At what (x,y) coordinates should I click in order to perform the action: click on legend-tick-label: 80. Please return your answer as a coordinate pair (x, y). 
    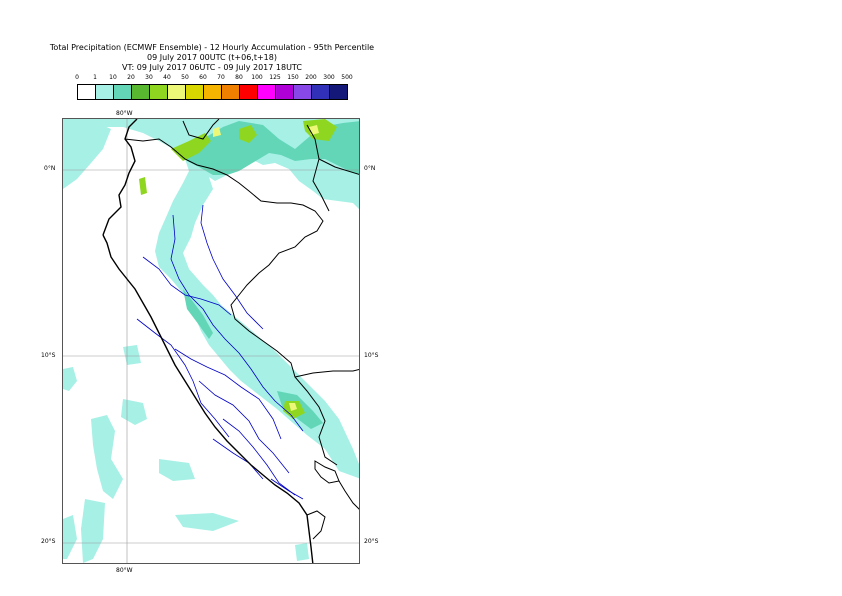
    Looking at the image, I should click on (239, 77).